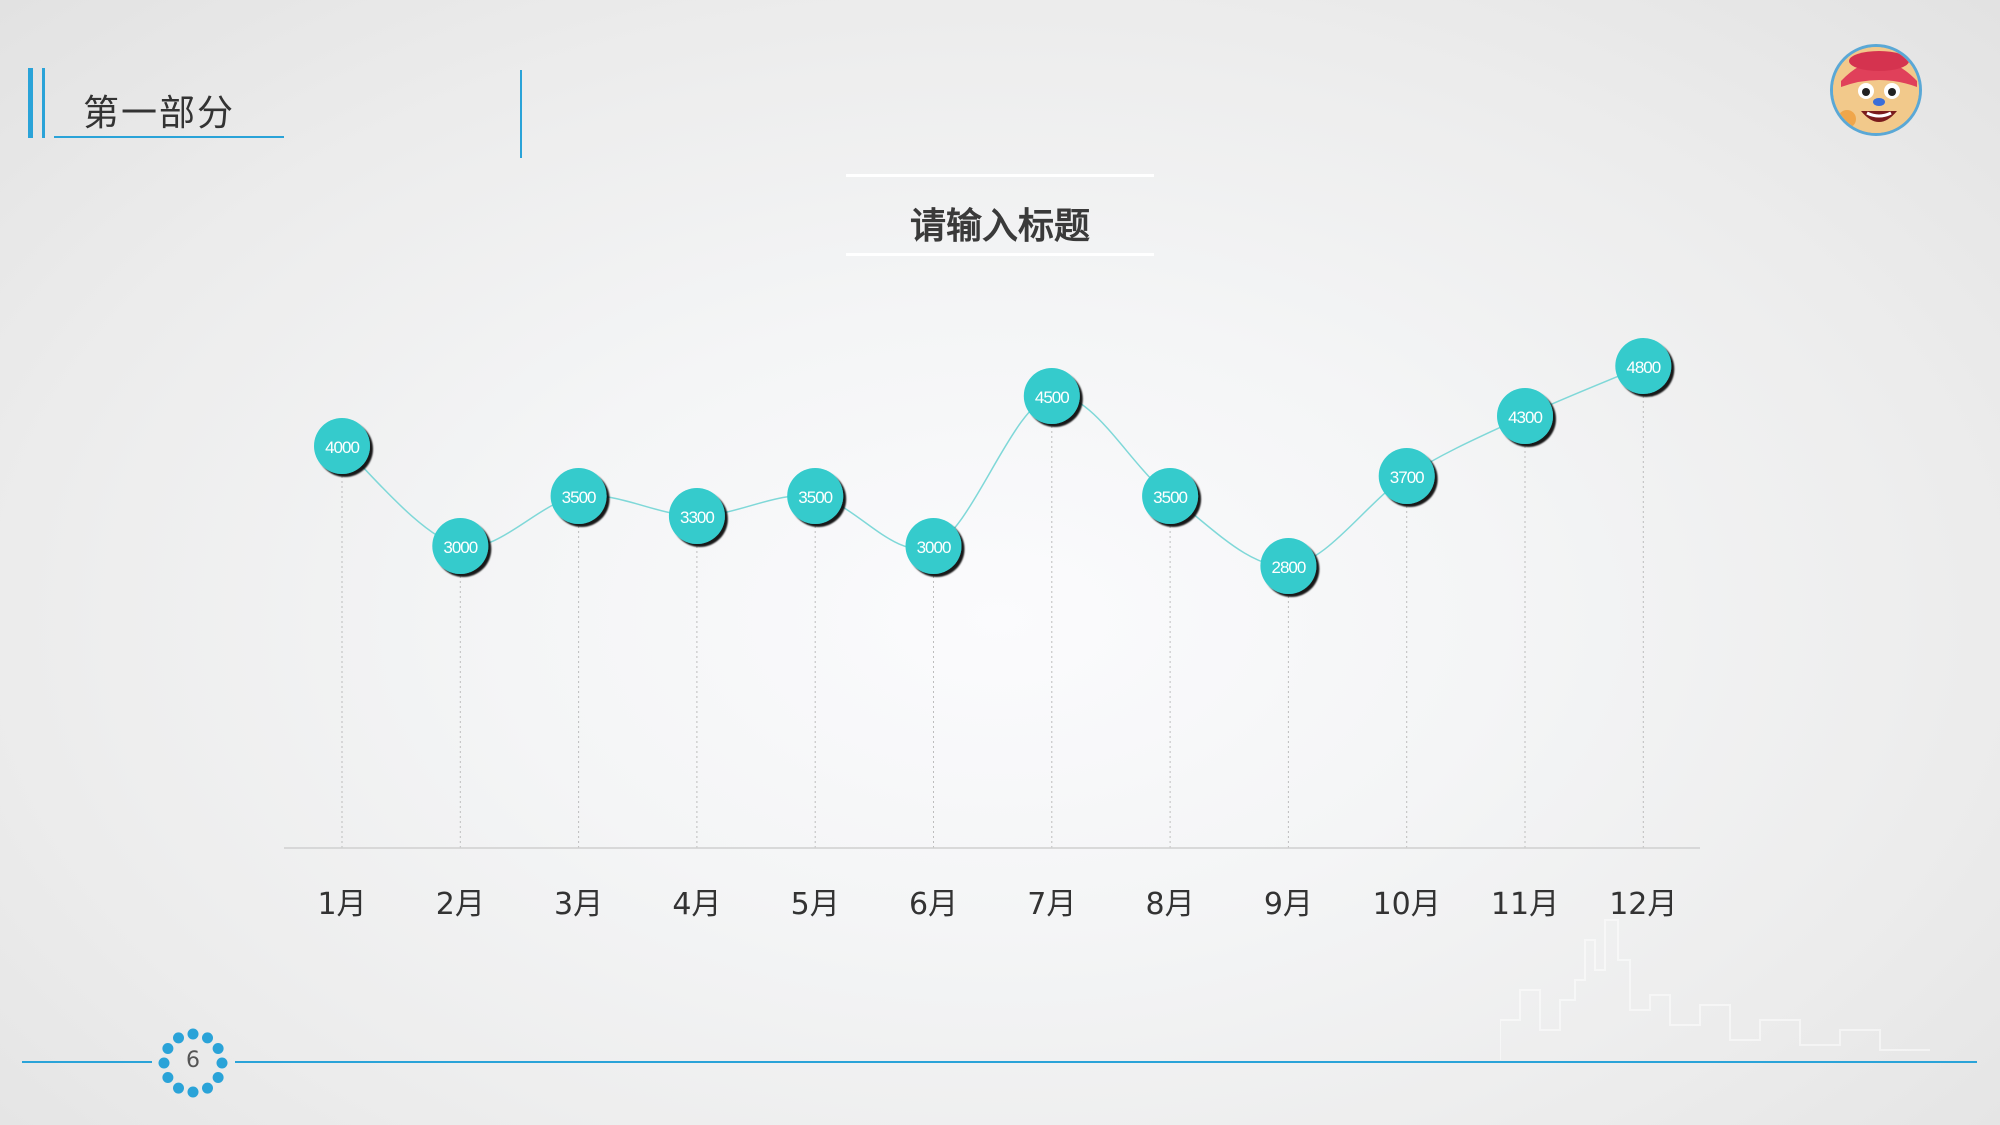  Describe the element at coordinates (30, 103) in the screenshot. I see `section-bar-thick` at that location.